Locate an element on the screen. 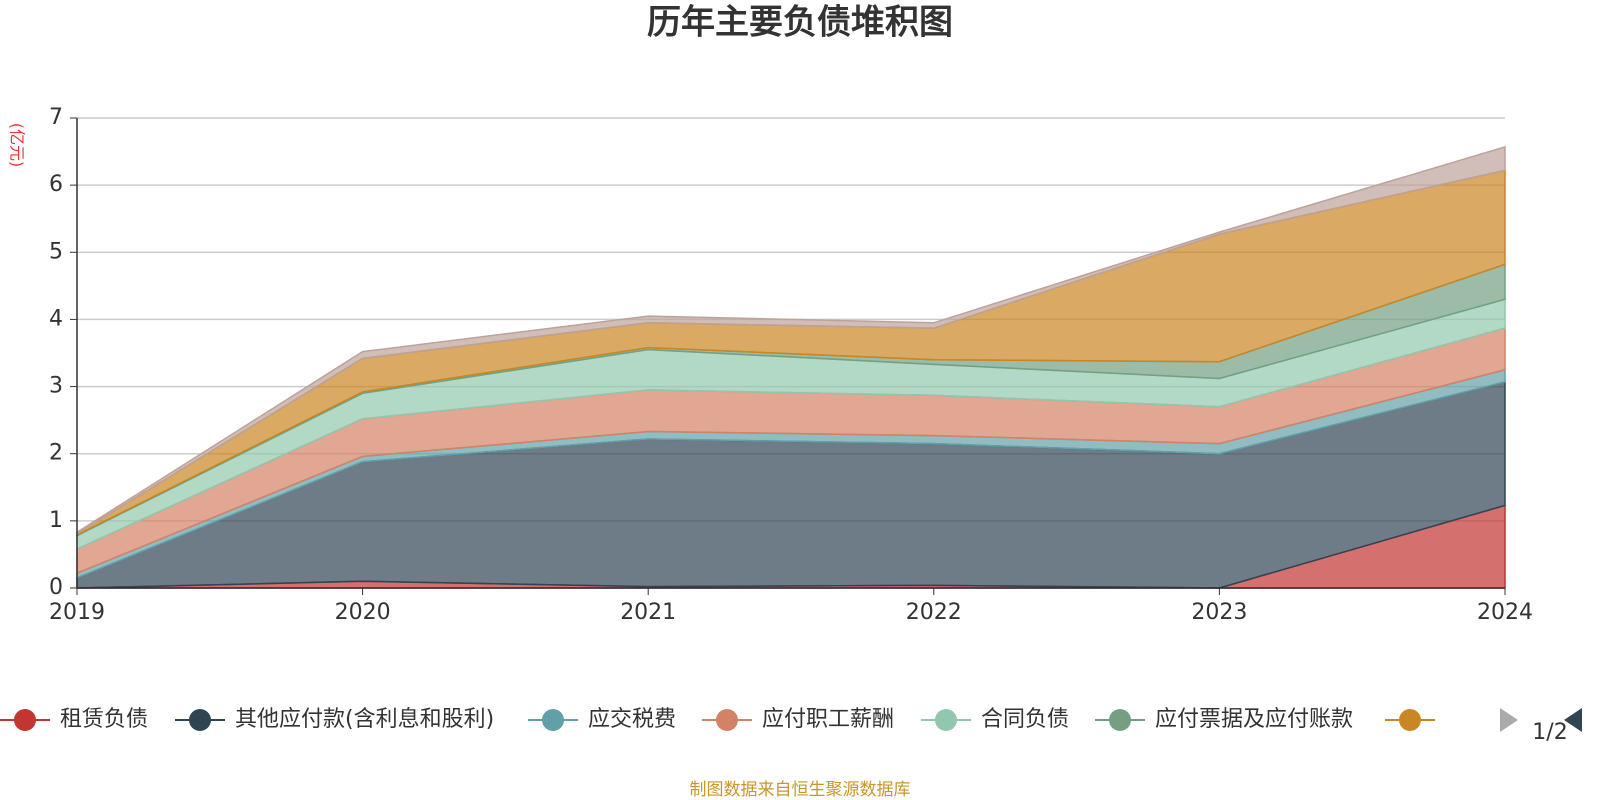  legend-label: 应付职工薪酬 is located at coordinates (828, 719).